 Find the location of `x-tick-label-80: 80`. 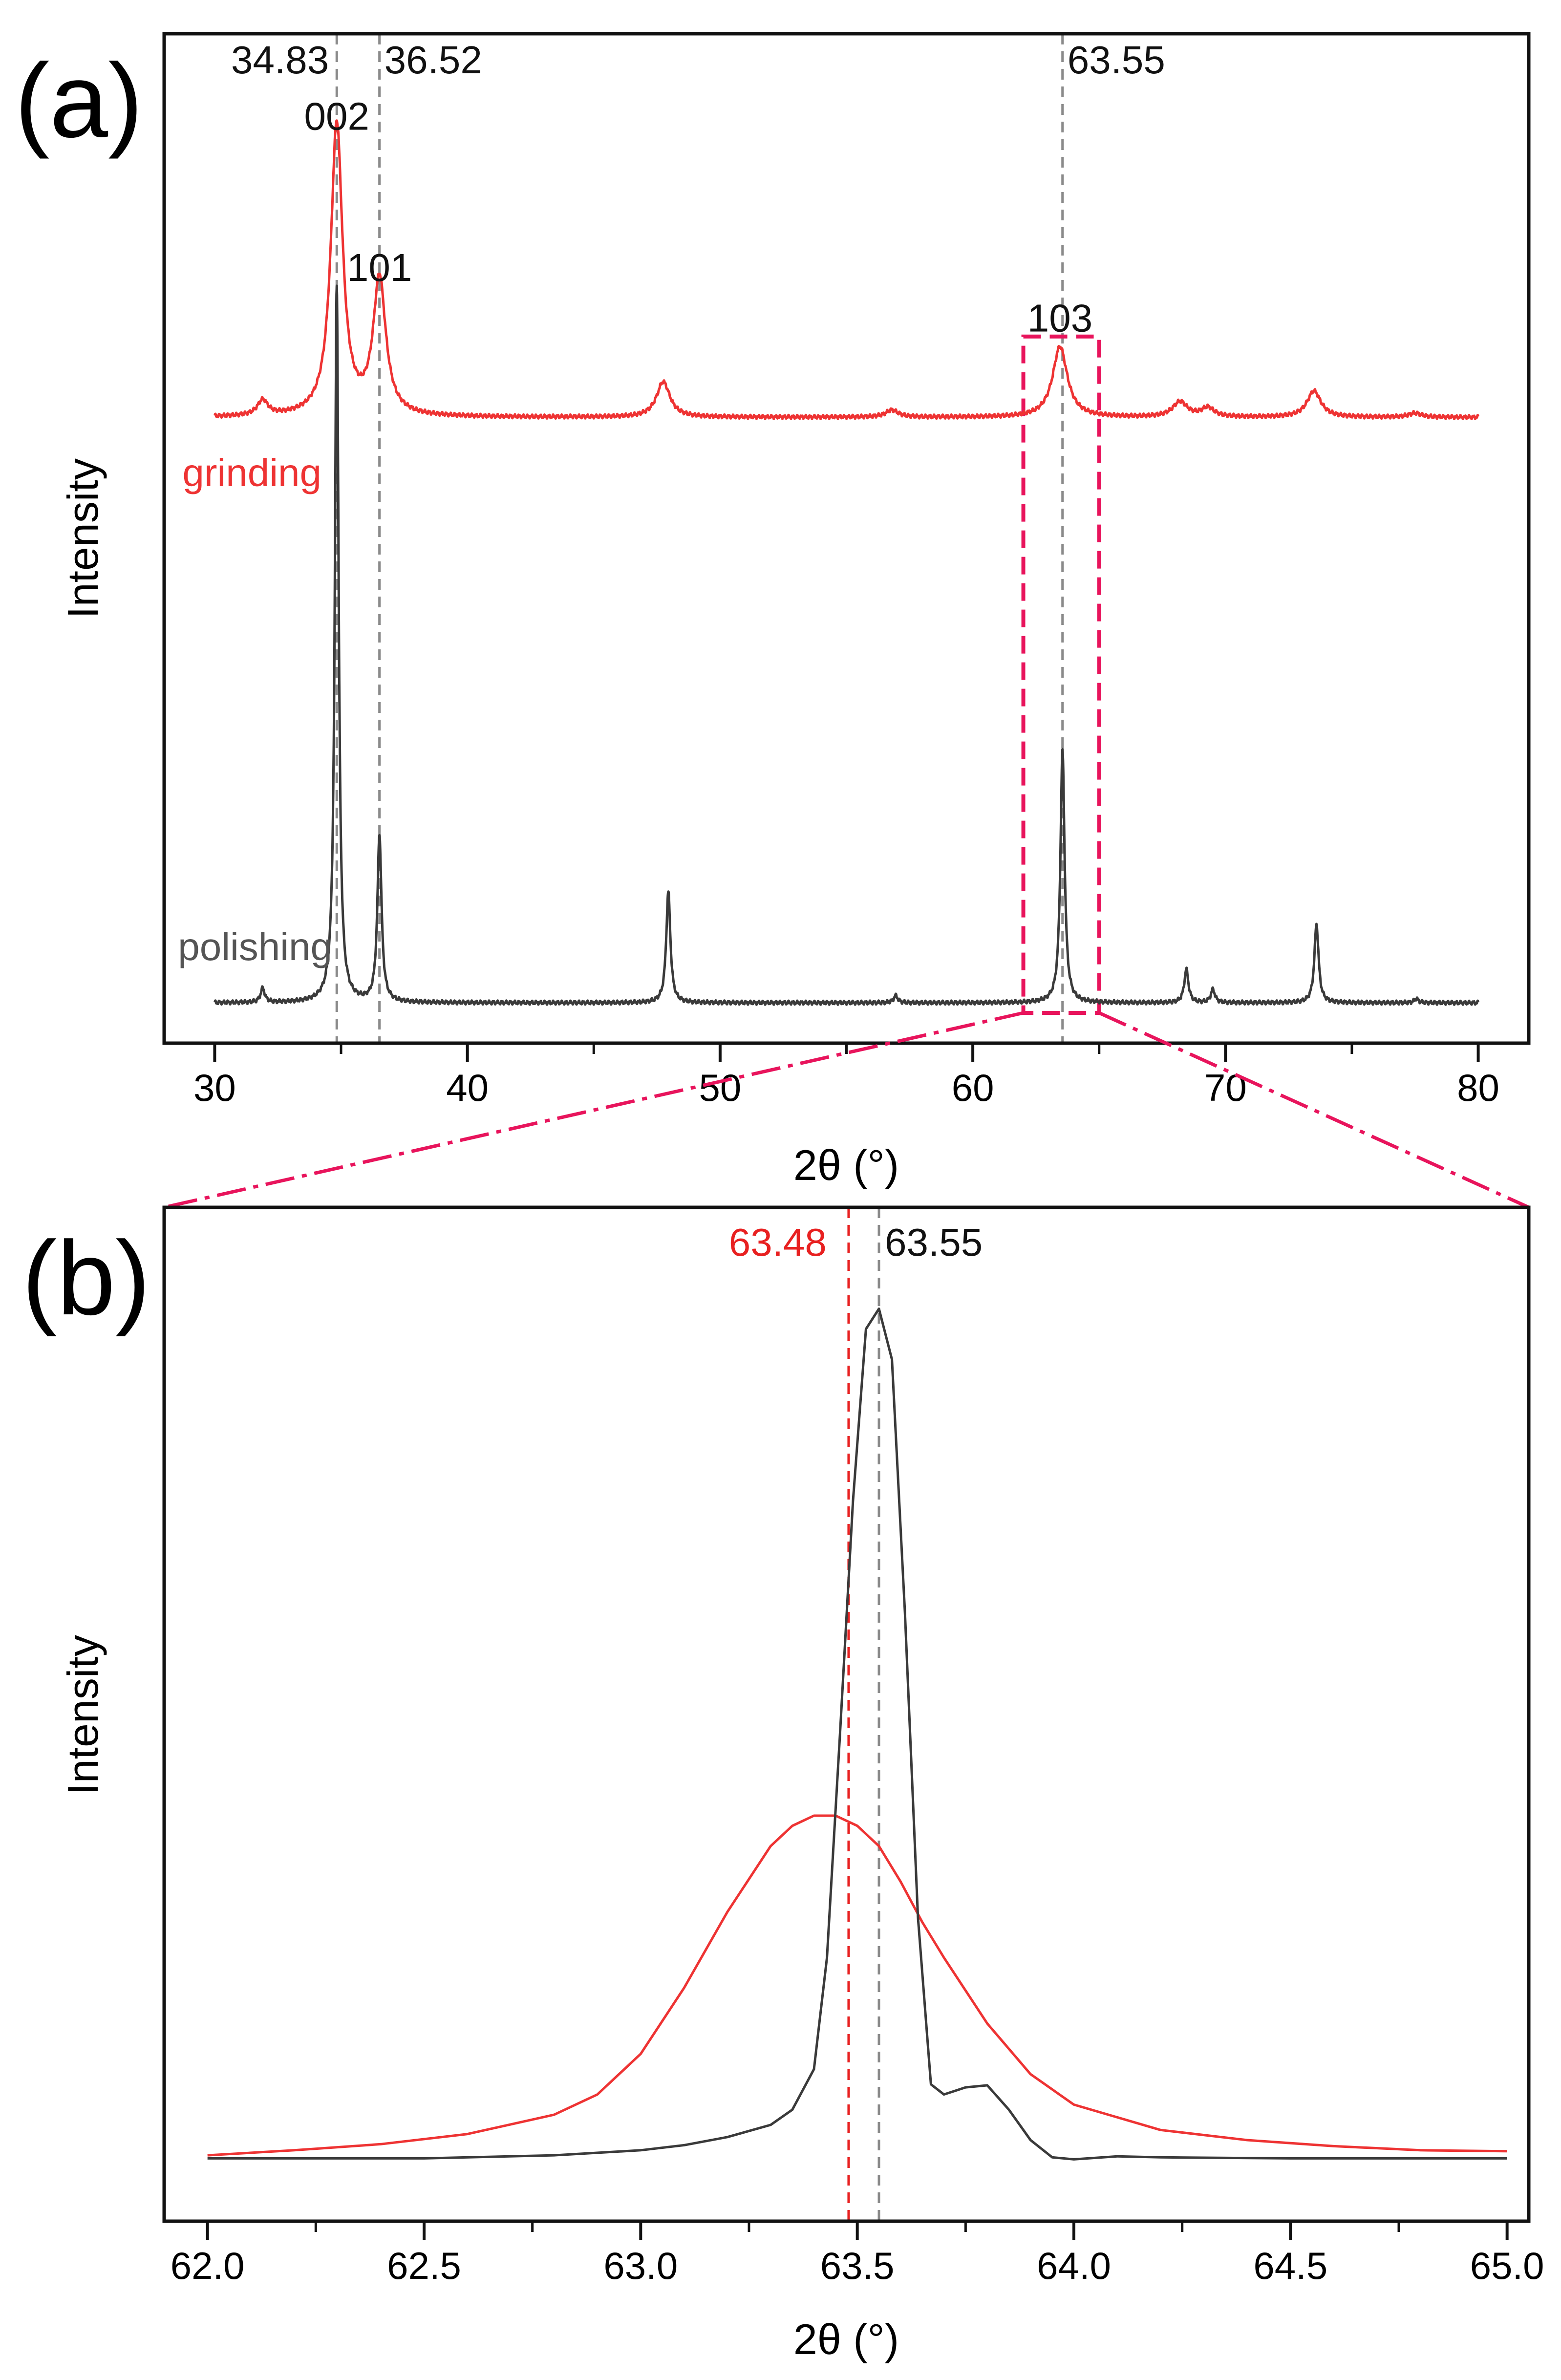

x-tick-label-80: 80 is located at coordinates (1478, 1087).